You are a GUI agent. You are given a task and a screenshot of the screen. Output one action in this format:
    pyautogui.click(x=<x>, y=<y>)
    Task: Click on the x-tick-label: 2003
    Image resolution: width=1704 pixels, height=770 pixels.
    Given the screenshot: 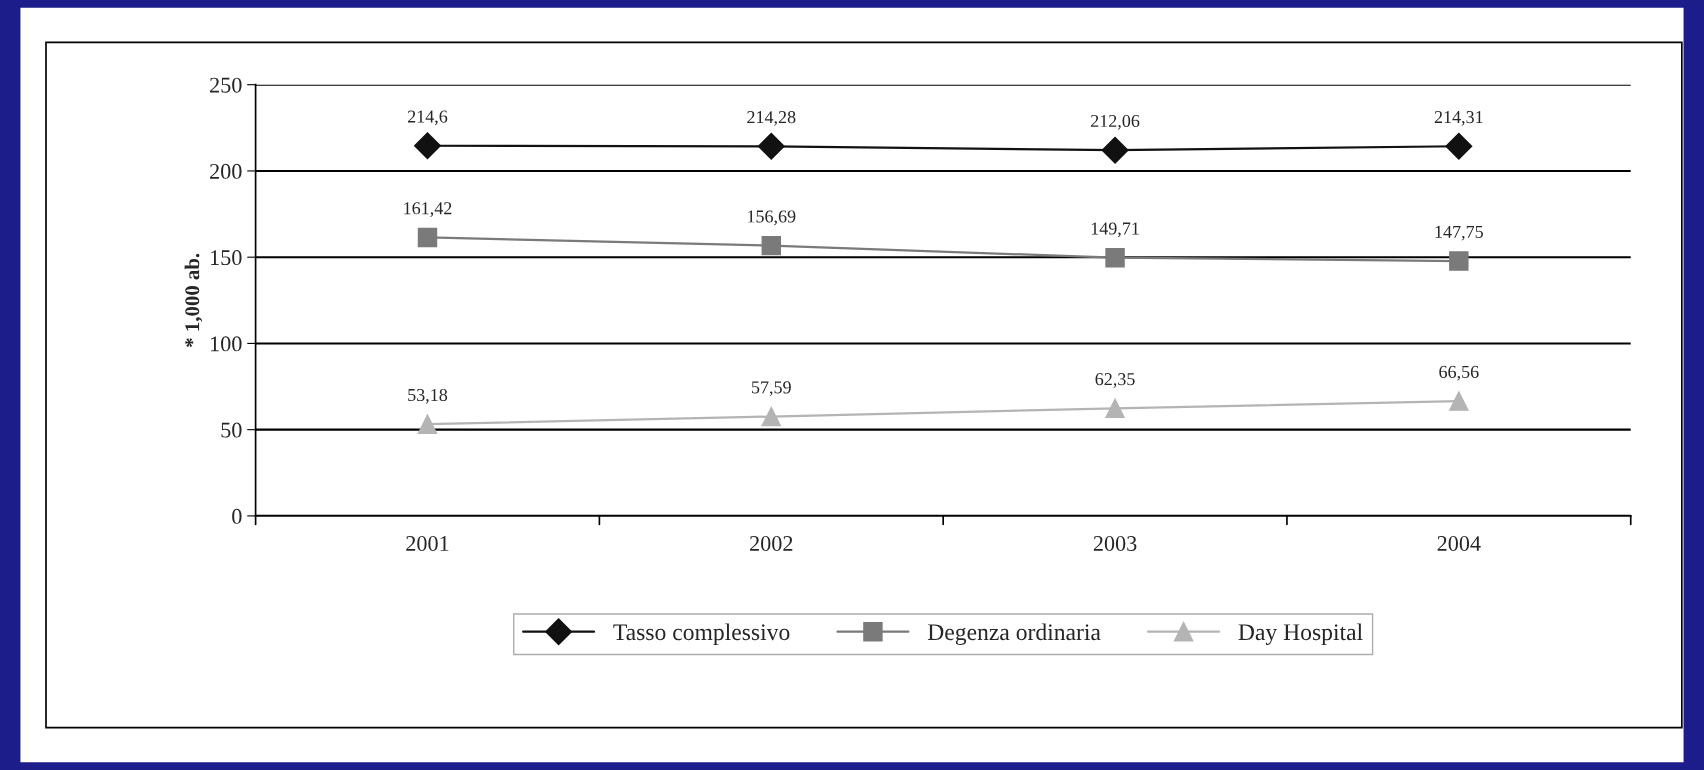 What is the action you would take?
    pyautogui.click(x=1115, y=543)
    